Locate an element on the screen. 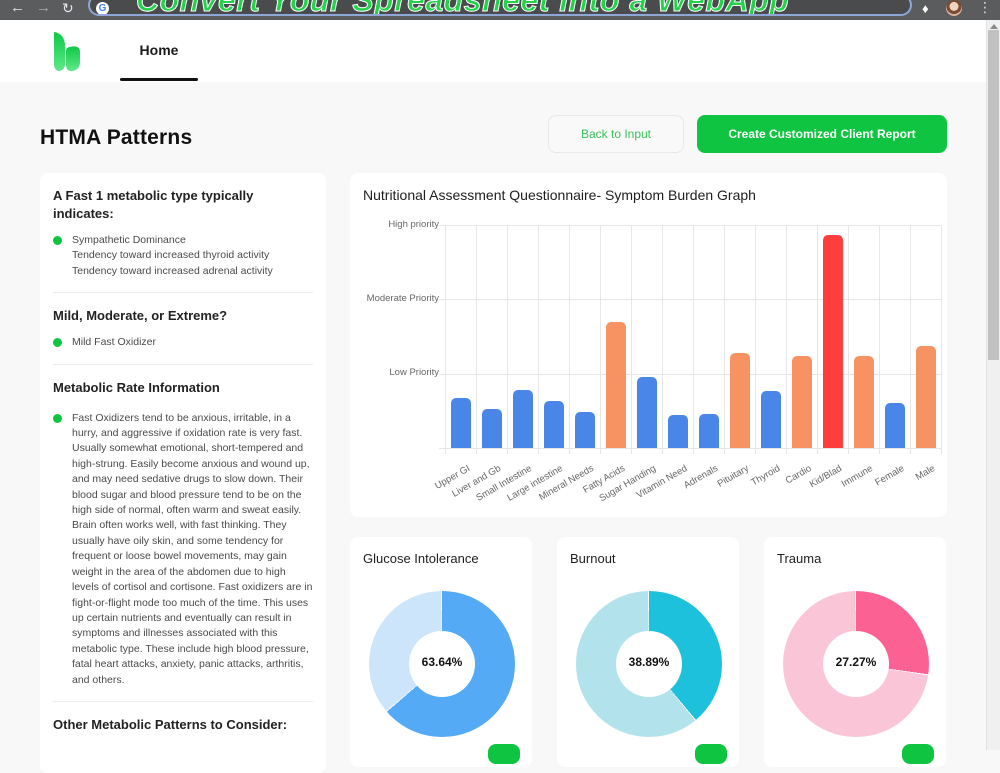  donut-title: Glucose Intolerance is located at coordinates (421, 558).